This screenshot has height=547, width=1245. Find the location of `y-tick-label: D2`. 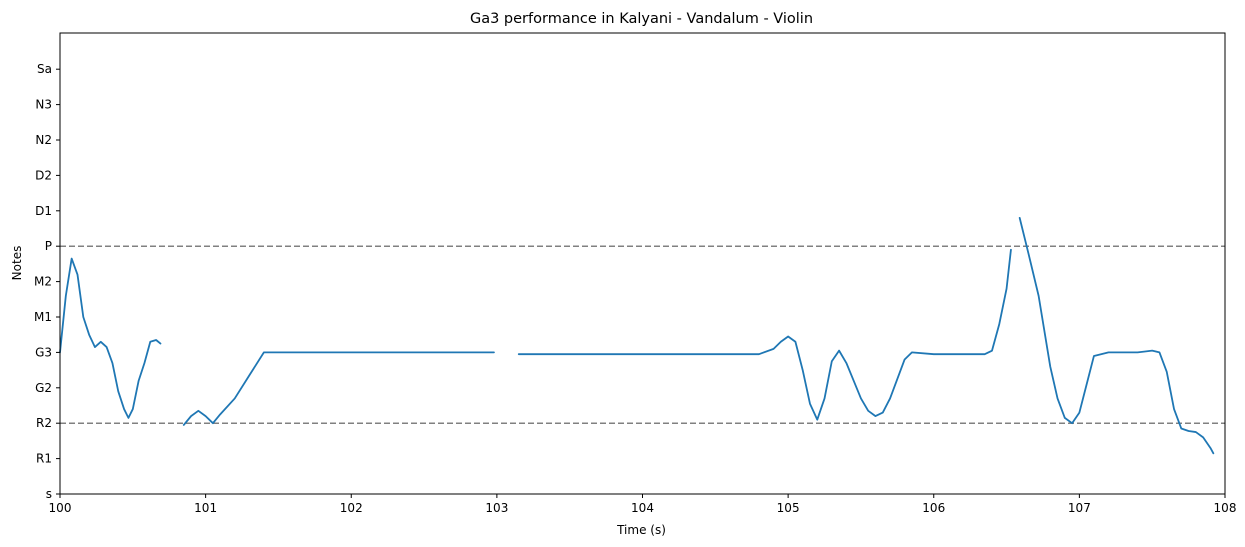

y-tick-label: D2 is located at coordinates (43, 175).